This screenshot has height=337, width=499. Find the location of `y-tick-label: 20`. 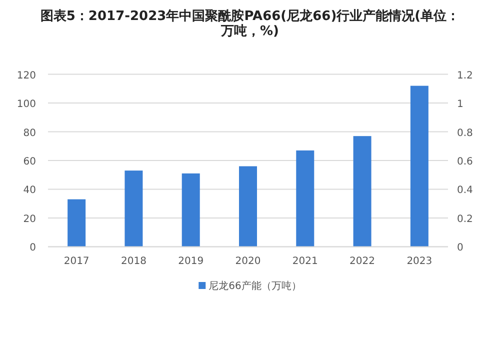

y-tick-label: 20 is located at coordinates (29, 219).